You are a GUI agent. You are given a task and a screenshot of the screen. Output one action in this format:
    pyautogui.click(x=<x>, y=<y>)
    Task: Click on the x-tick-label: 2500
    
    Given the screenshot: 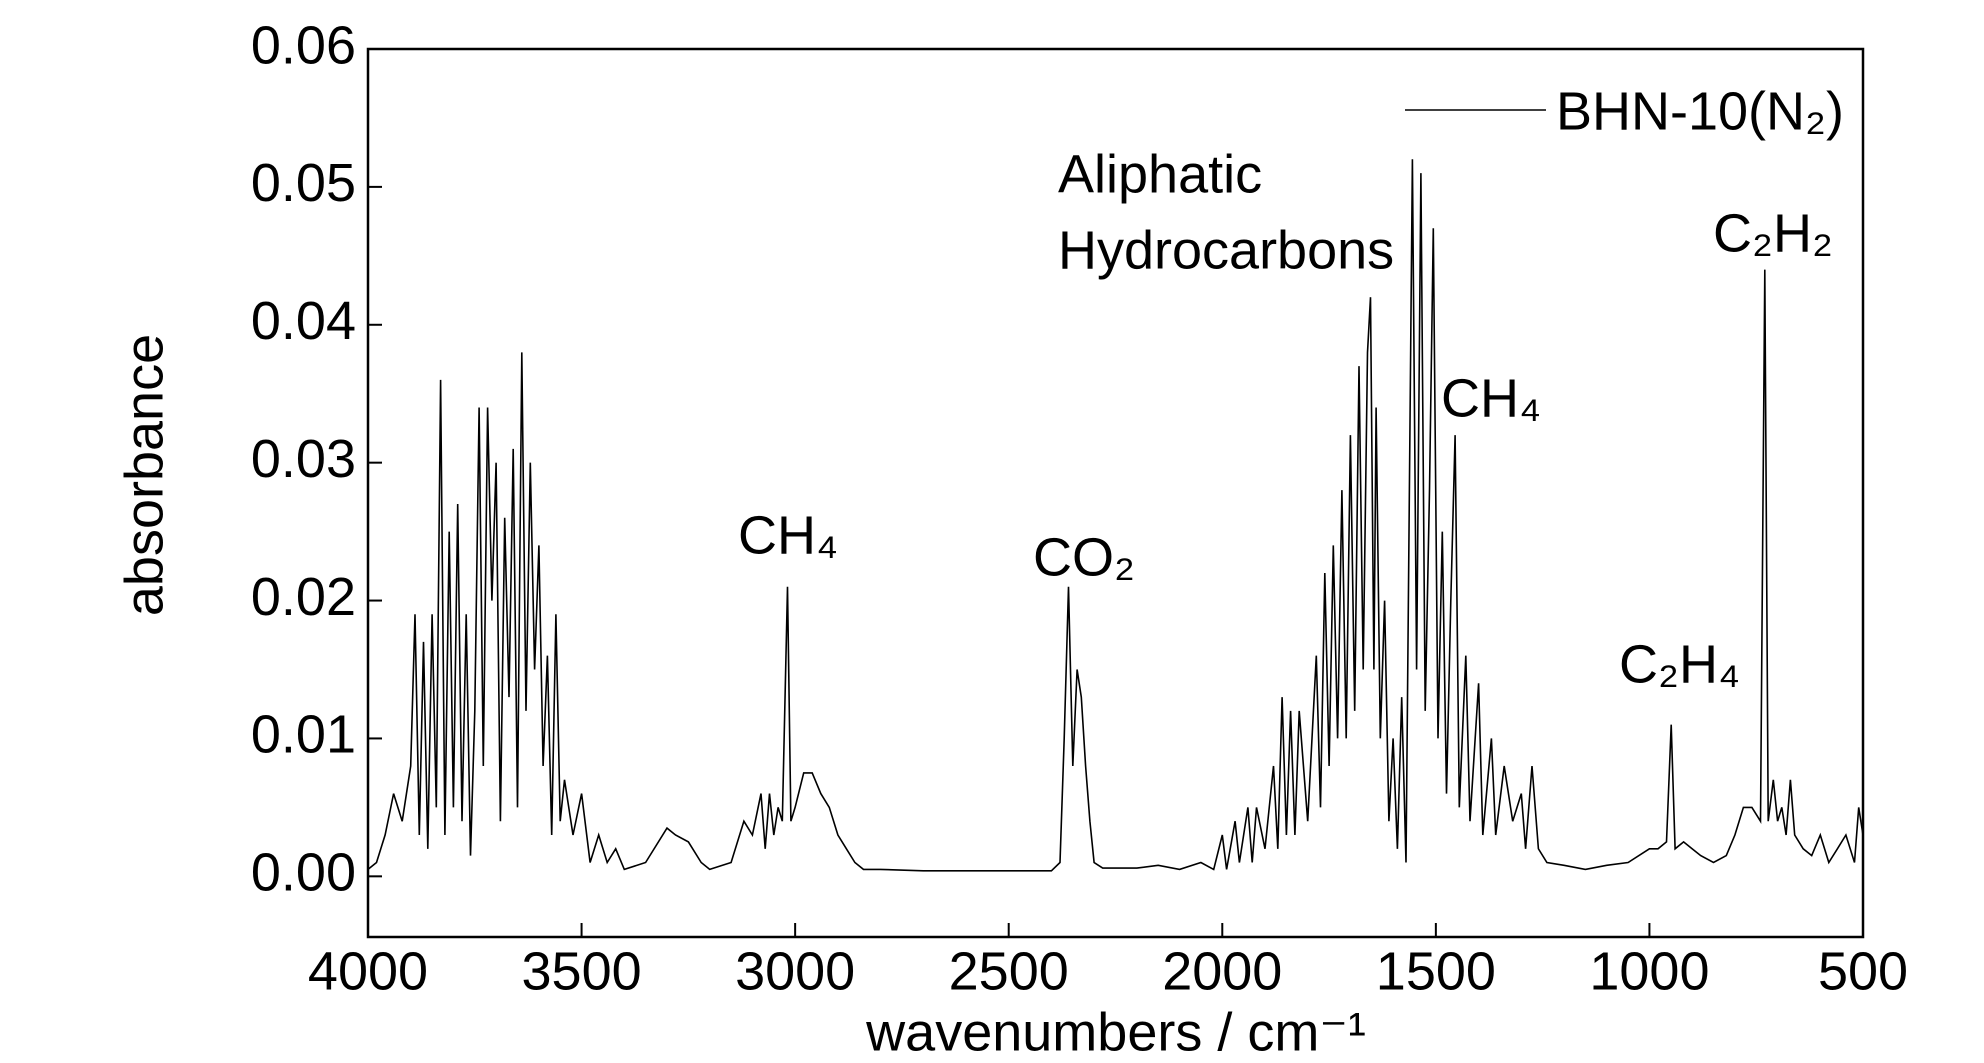 What is the action you would take?
    pyautogui.click(x=1009, y=971)
    